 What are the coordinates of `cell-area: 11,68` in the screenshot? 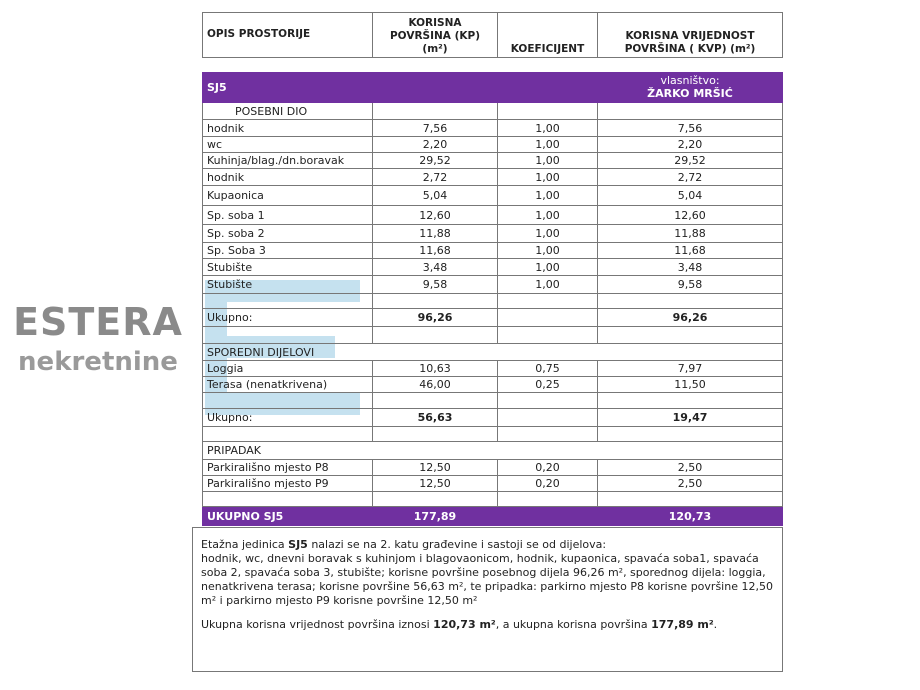 It's located at (435, 250).